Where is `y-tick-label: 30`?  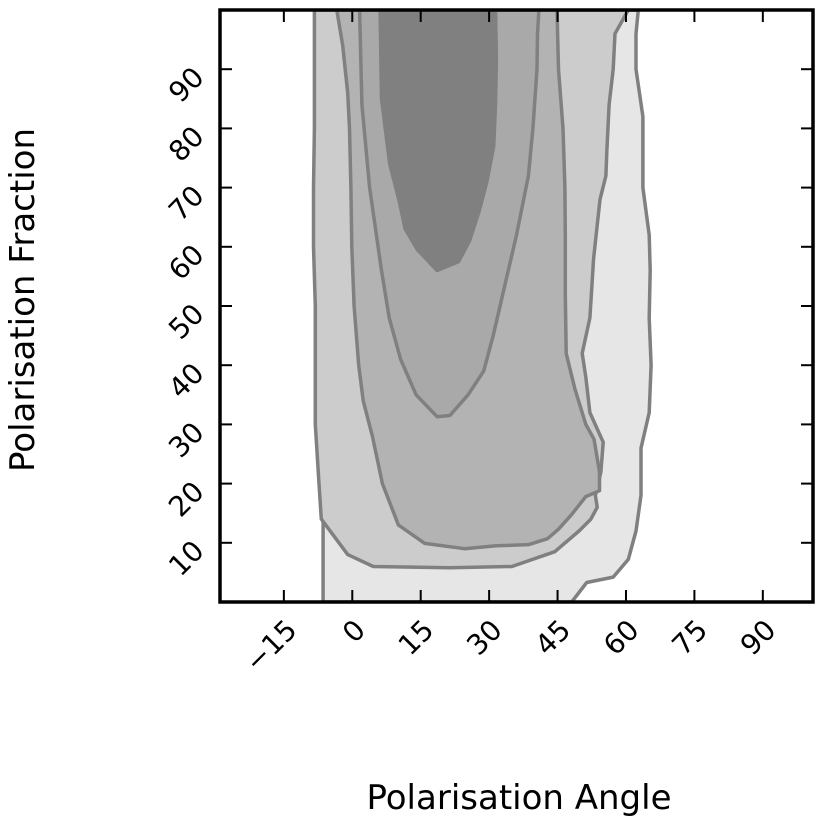
y-tick-label: 30 is located at coordinates (186, 440).